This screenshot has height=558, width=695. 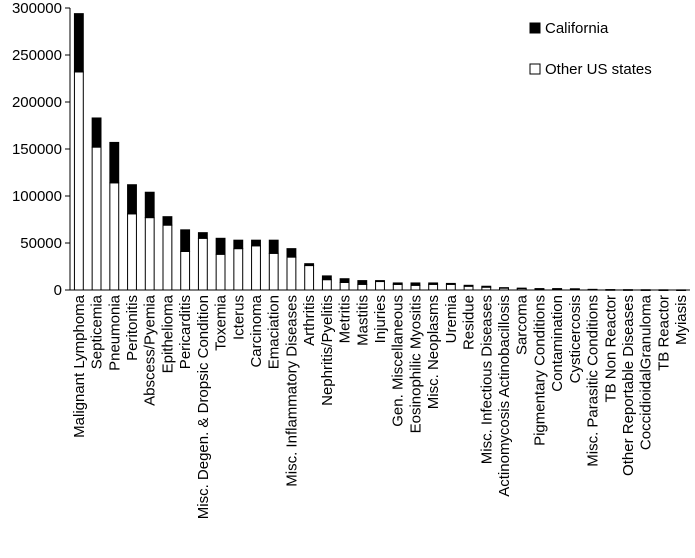 I want to click on x-tick-label: Gen. Miscellaneous, so click(x=398, y=361).